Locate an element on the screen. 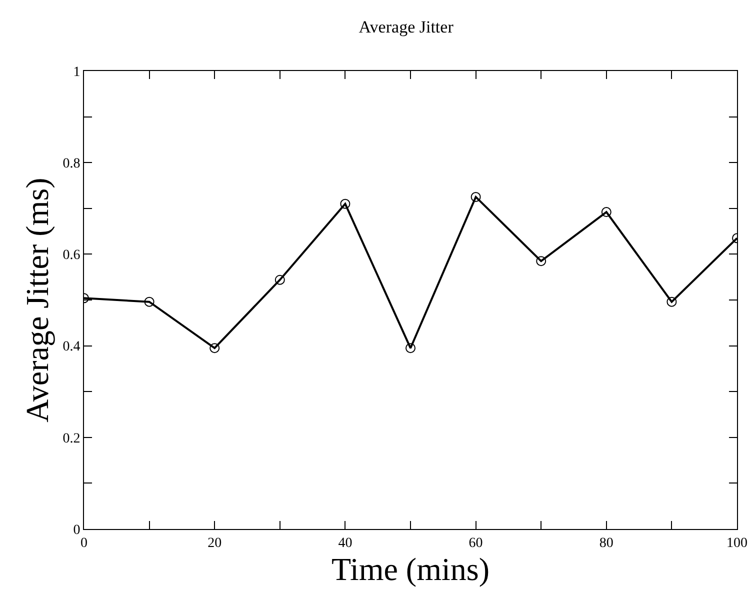 This screenshot has width=752, height=590. x-axis-title: Time (mins) is located at coordinates (411, 568).